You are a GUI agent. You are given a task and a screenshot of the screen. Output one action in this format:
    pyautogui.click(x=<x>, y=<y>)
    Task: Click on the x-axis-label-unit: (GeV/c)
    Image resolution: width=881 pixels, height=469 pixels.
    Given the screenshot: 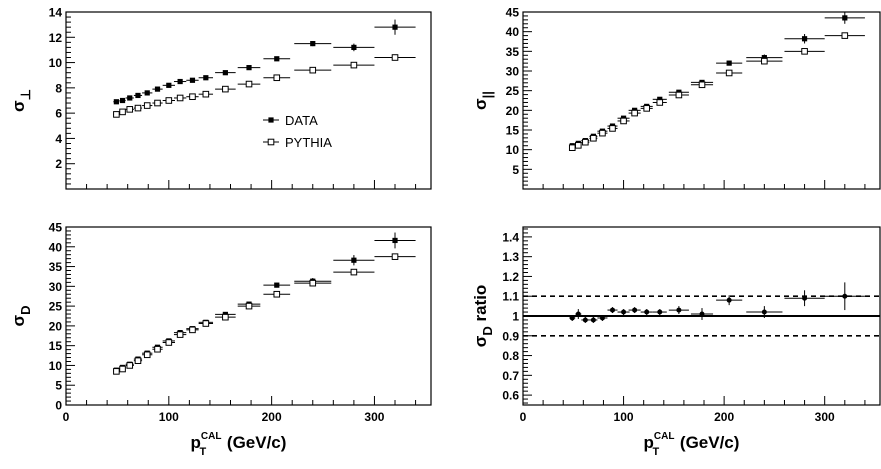 What is the action you would take?
    pyautogui.click(x=707, y=442)
    